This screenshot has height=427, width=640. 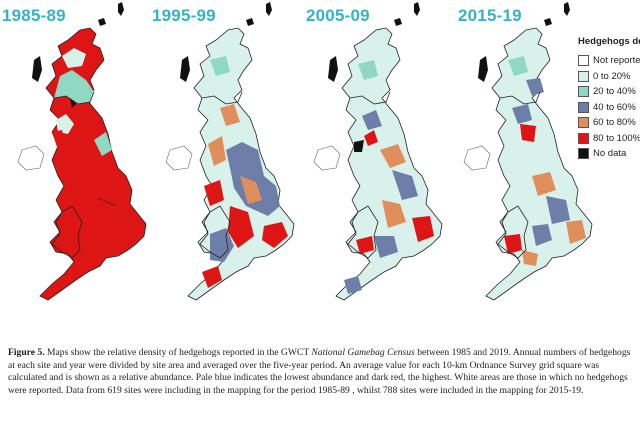 What do you see at coordinates (34, 15) in the screenshot?
I see `panel-title-1985-89: 1985-89` at bounding box center [34, 15].